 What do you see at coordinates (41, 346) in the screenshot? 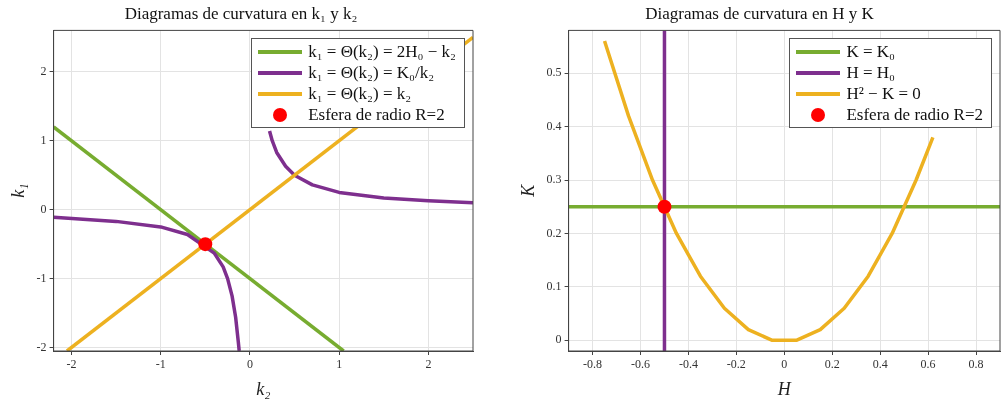
I see `y-tick-label: -2` at bounding box center [41, 346].